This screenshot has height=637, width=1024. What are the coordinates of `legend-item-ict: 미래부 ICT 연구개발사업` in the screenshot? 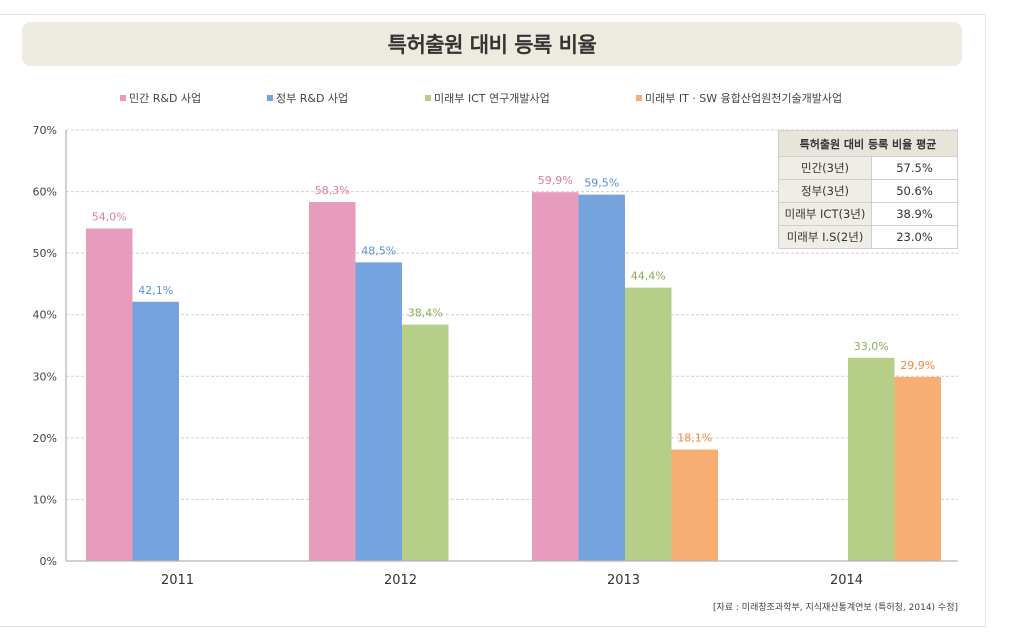 It's located at (487, 98).